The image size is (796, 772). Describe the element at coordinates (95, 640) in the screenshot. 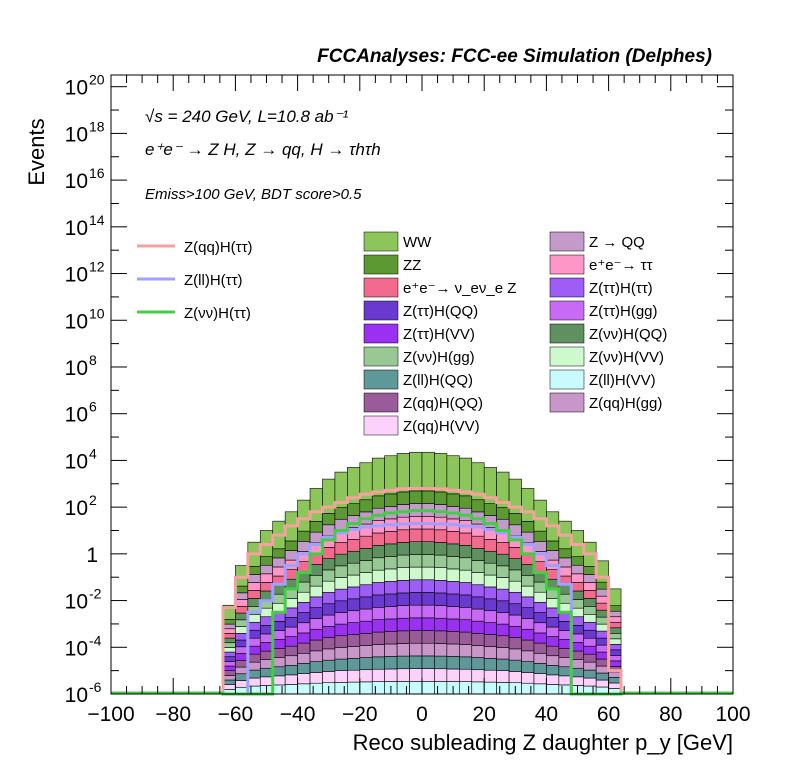

I see `y-tick-label-exponent: -4` at that location.